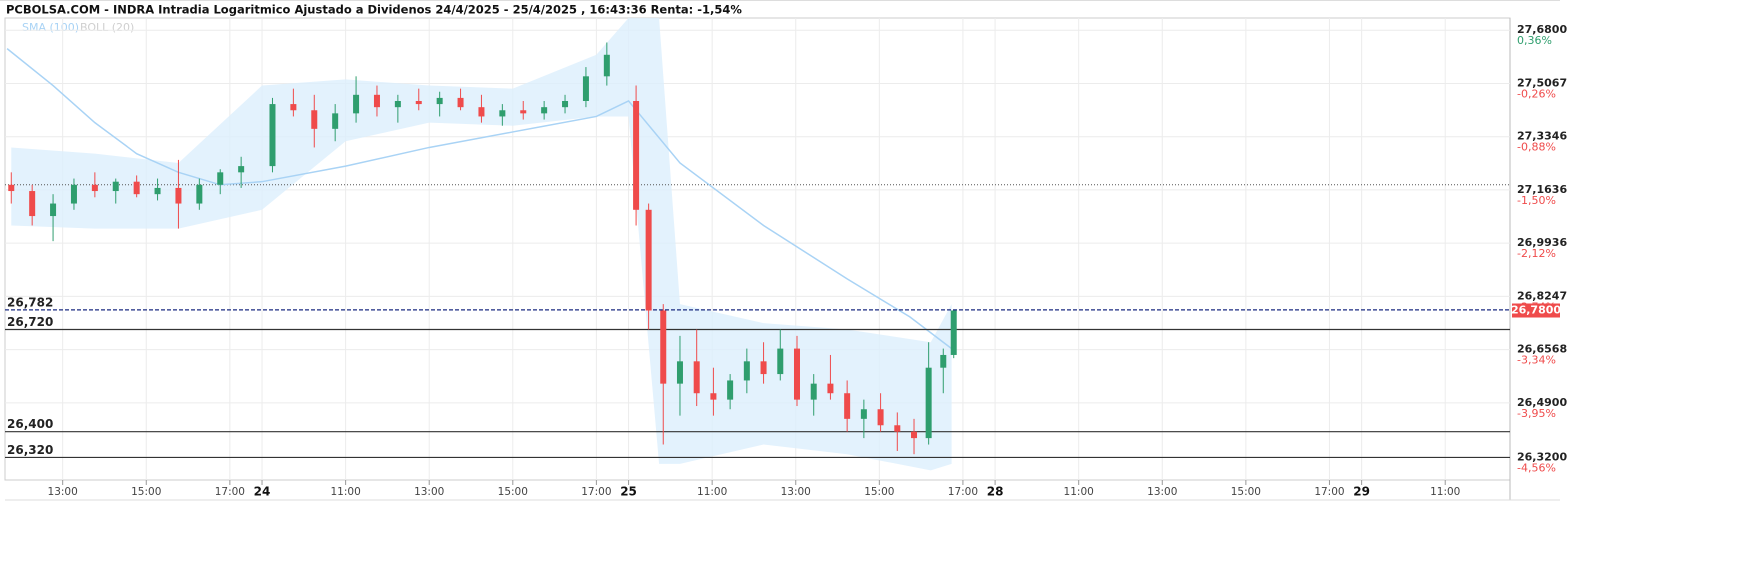 Image resolution: width=1749 pixels, height=562 pixels. What do you see at coordinates (262, 492) in the screenshot?
I see `x-tick-label: 24` at bounding box center [262, 492].